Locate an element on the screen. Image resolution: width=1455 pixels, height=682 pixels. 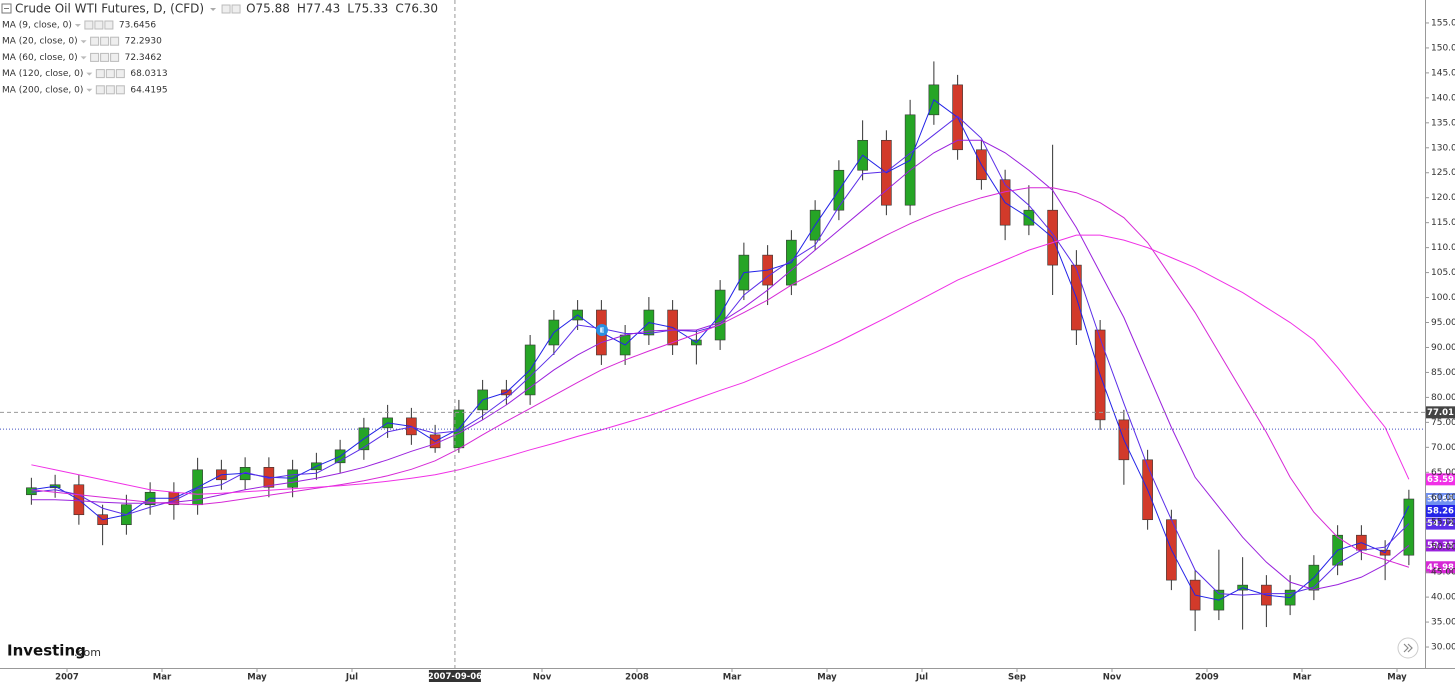
ohlc-label: C76.30 is located at coordinates (416, 9).